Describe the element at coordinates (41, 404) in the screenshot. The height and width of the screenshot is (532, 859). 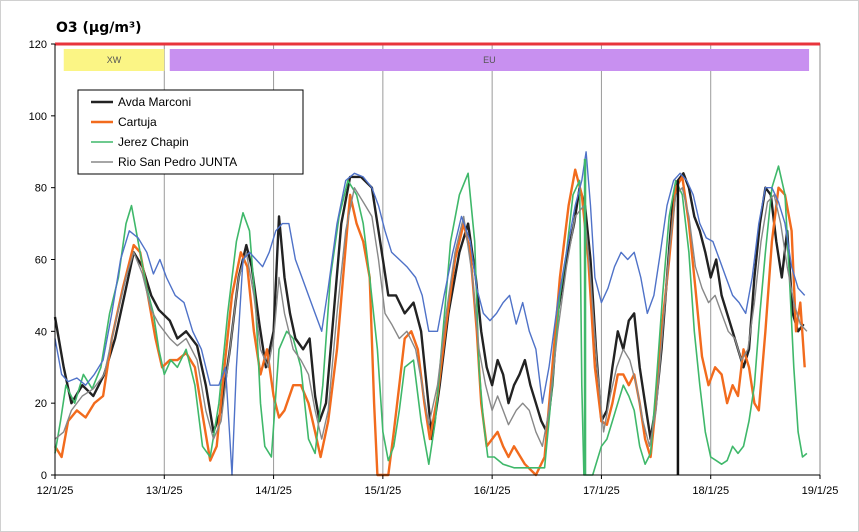
I see `y-tick-label: 20` at that location.